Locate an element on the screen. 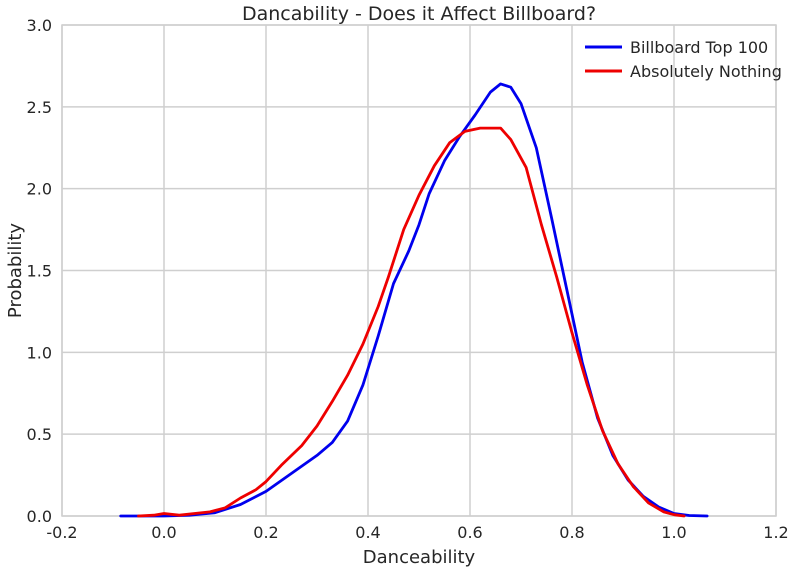 This screenshot has width=793, height=573. x-tick-label: 0.6 is located at coordinates (469, 532).